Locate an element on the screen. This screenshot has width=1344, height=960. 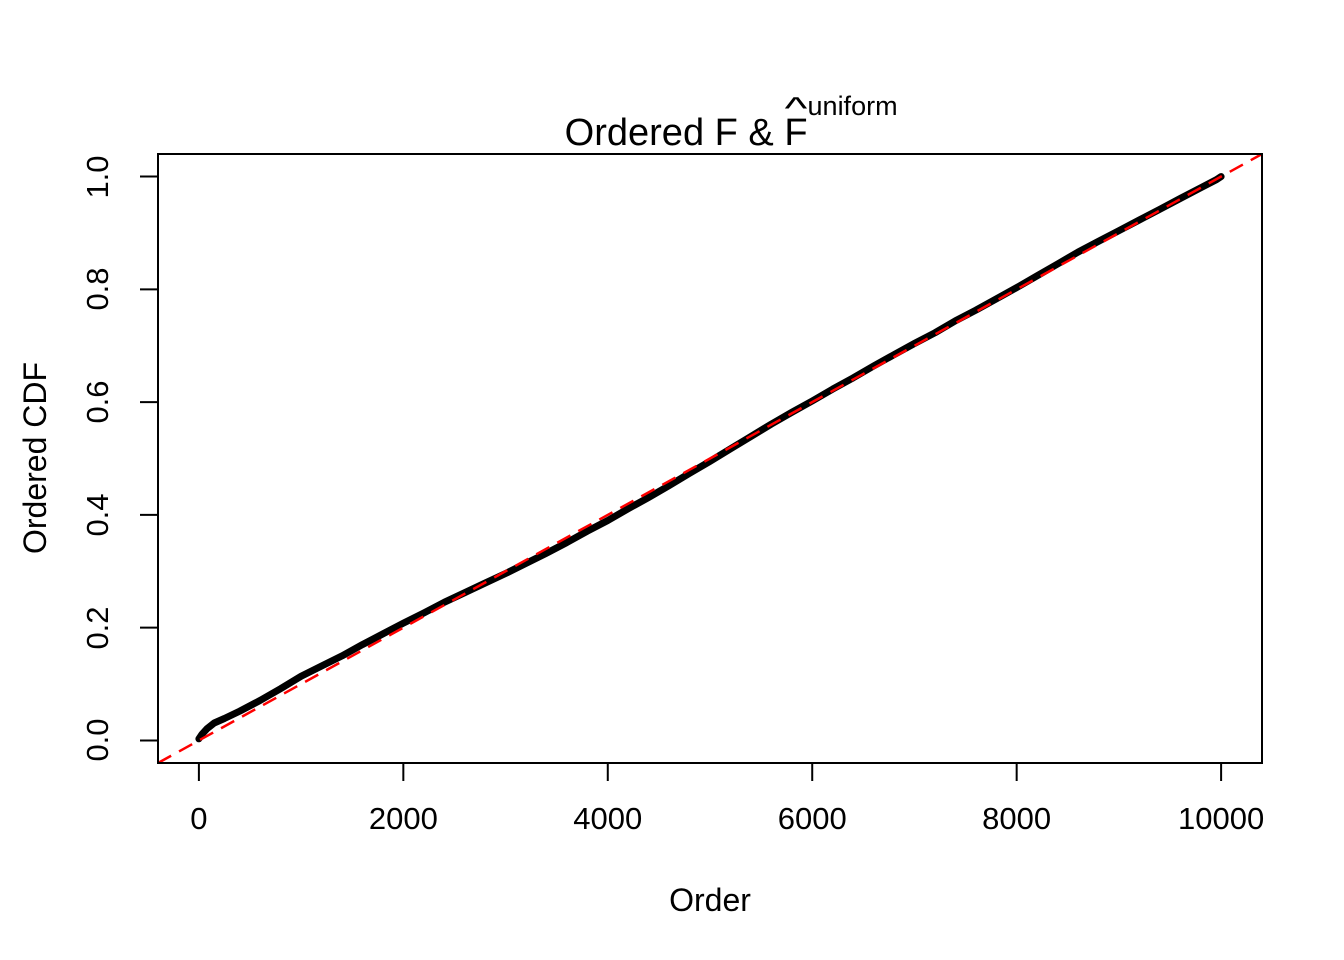
chart-title: Ordered F & ^ Funiform is located at coordinates (710, 112).